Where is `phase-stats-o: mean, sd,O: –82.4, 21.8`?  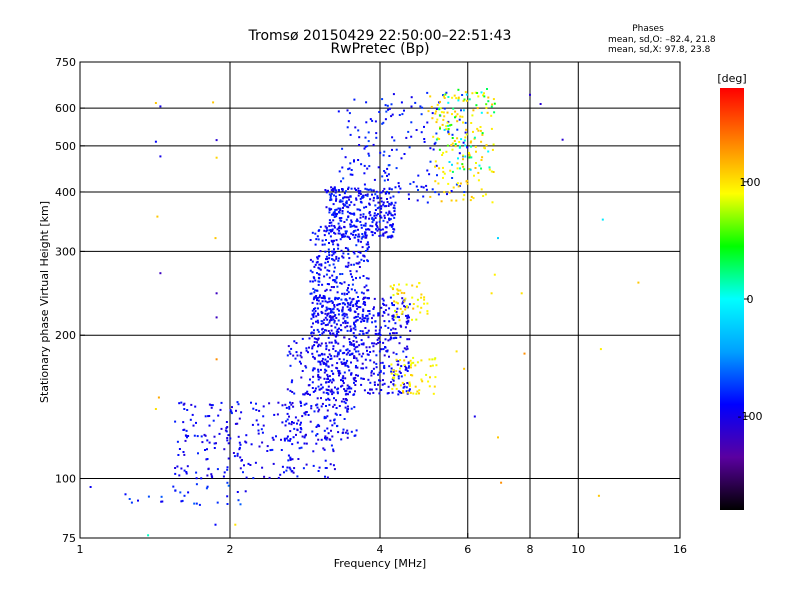 phase-stats-o: mean, sd,O: –82.4, 21.8 is located at coordinates (662, 40).